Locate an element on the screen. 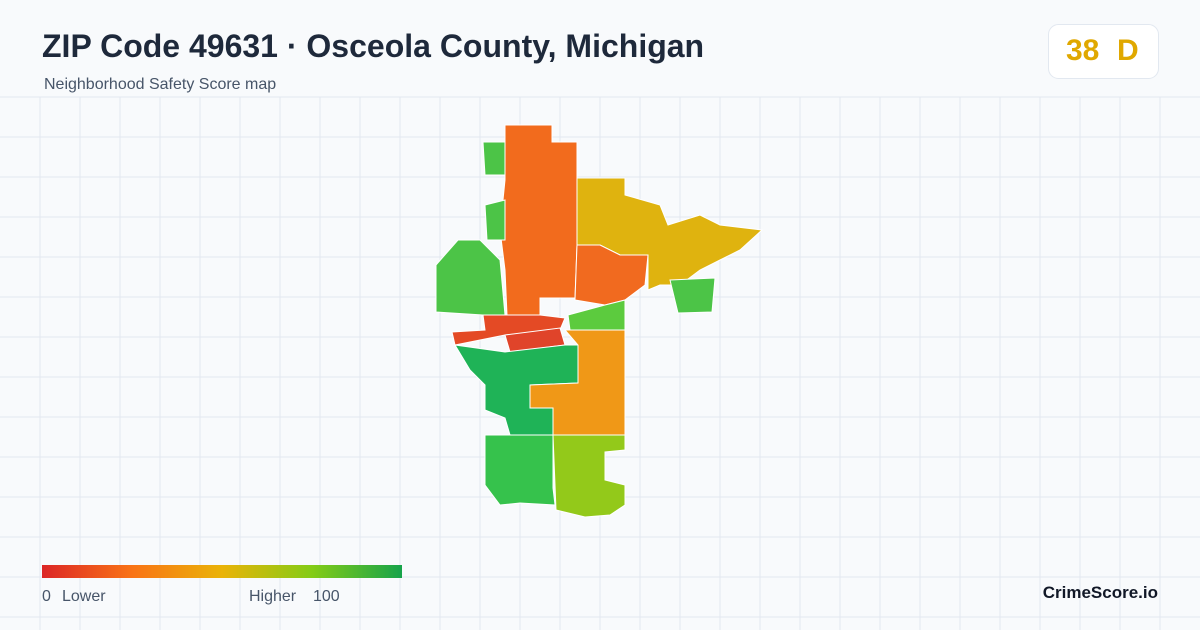  legend-gradient is located at coordinates (222, 571).